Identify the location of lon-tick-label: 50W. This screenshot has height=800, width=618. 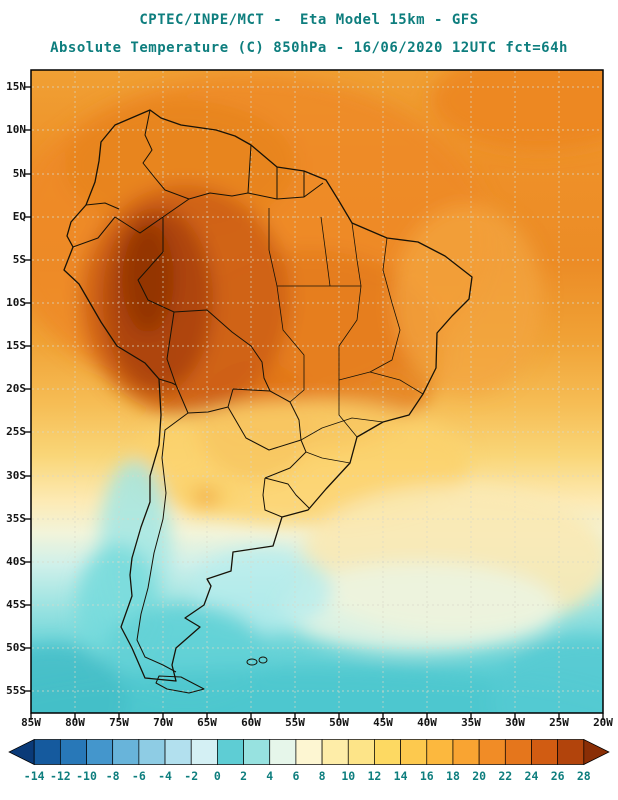
(339, 722).